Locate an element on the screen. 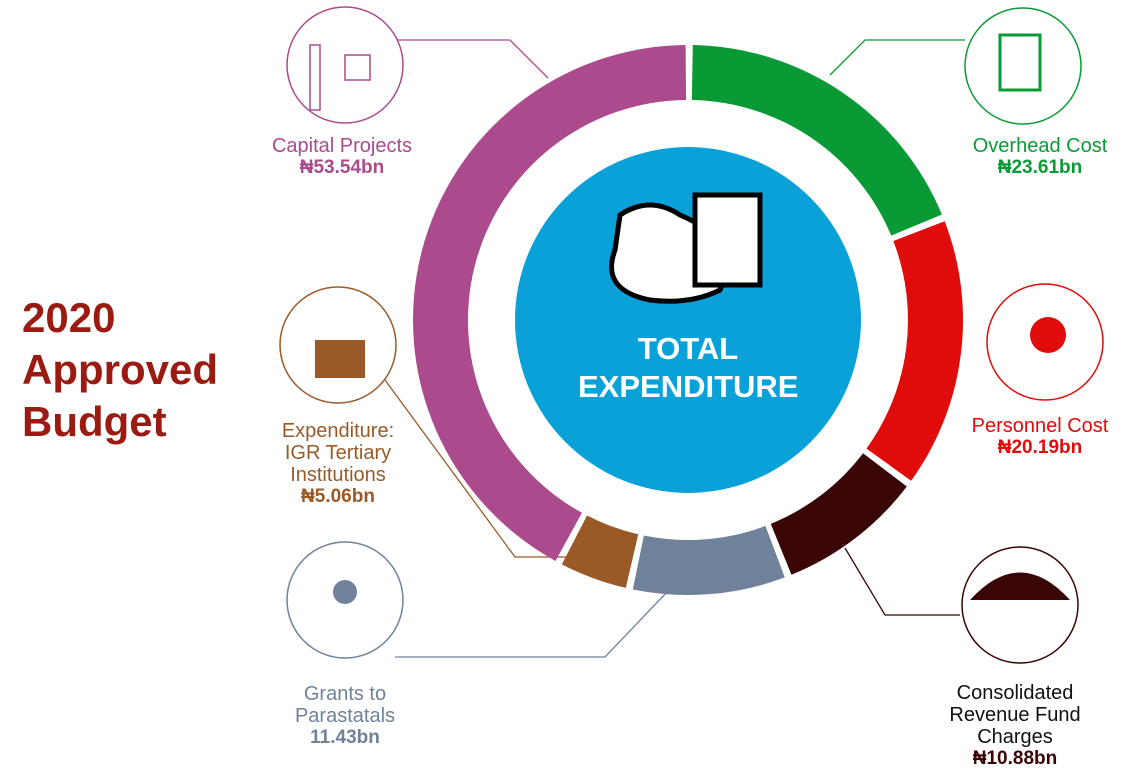  label: Grants to Parastatals 11.43bn is located at coordinates (345, 716).